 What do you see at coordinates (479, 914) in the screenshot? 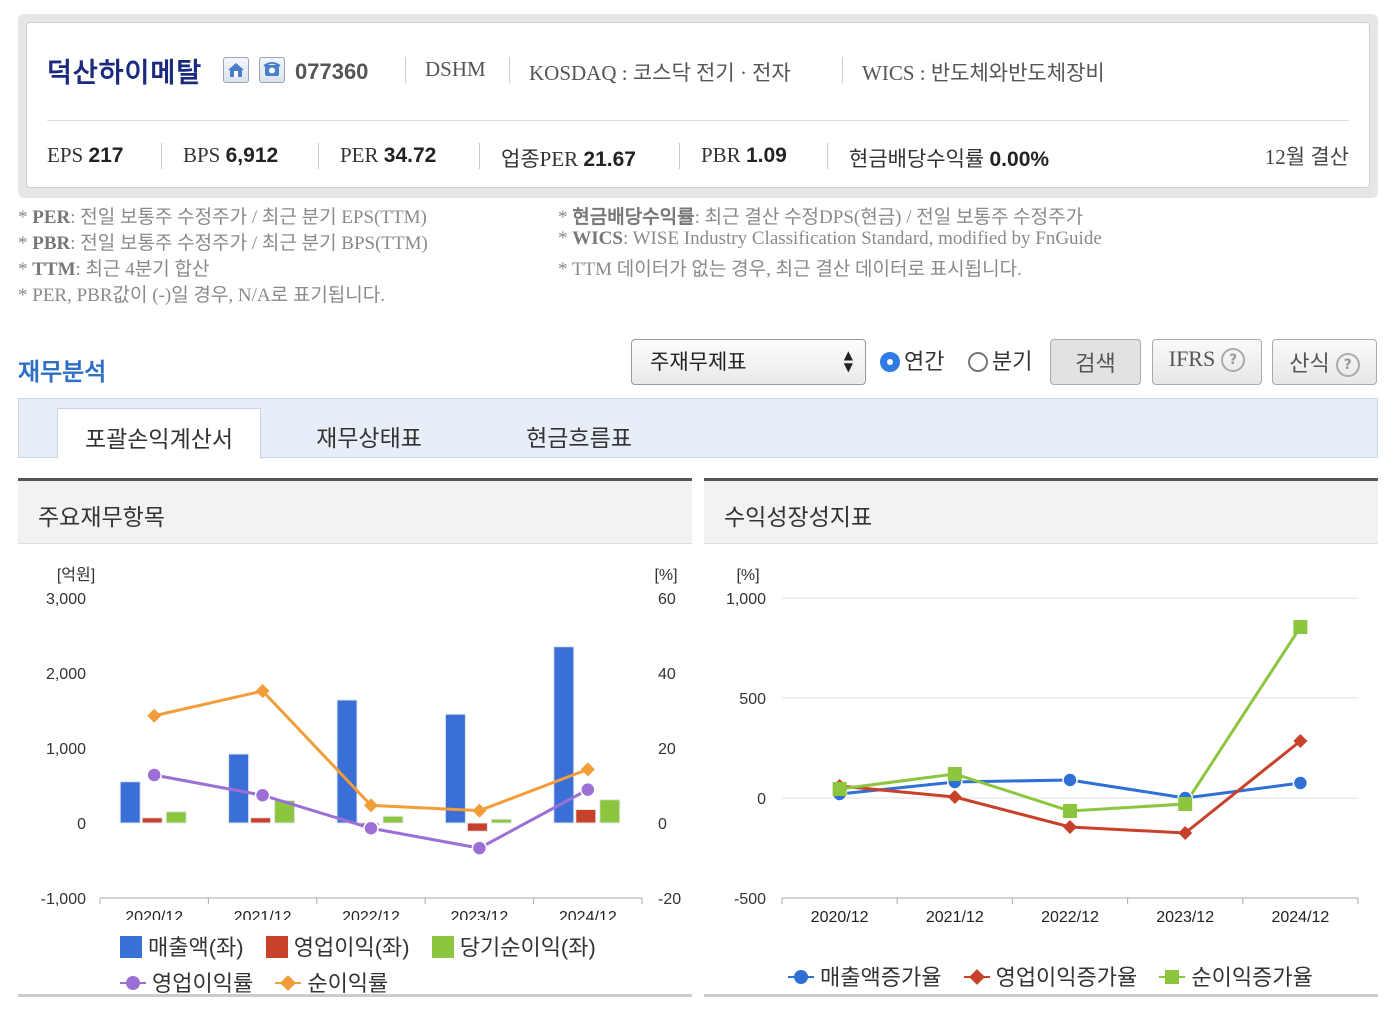
I see `x-tick-label: 2023/12` at bounding box center [479, 914].